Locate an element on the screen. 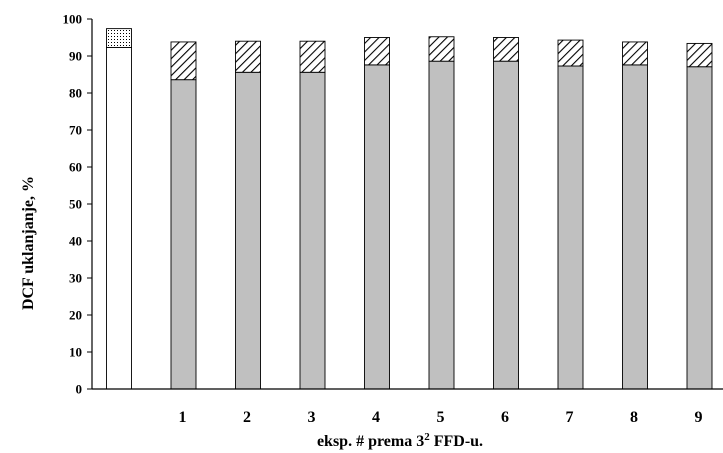 The width and height of the screenshot is (723, 453). y-tick-label: 100 is located at coordinates (73, 19).